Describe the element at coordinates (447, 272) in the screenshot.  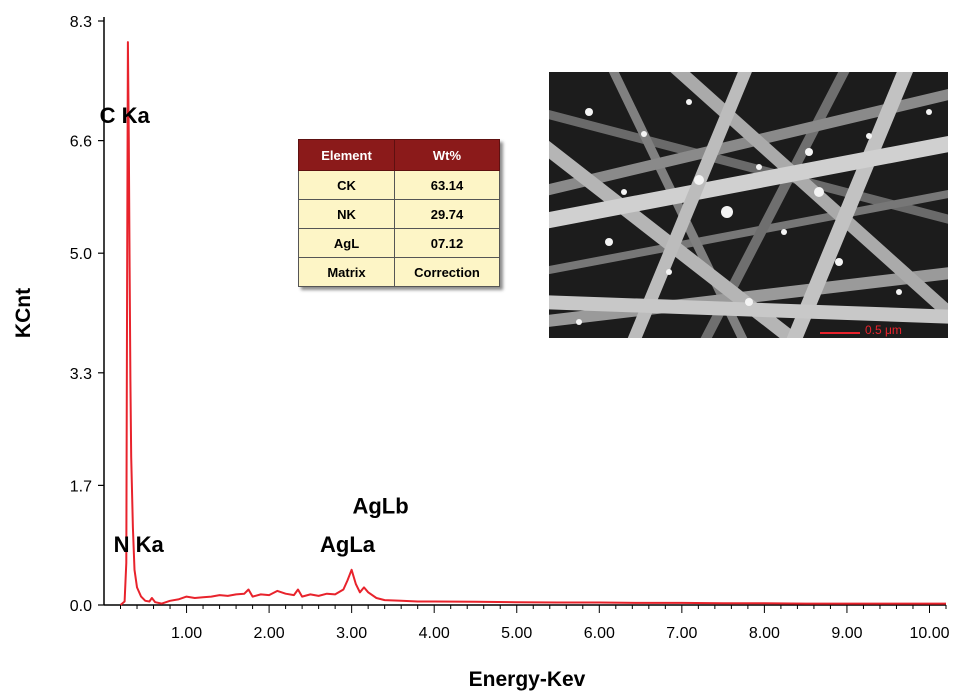
I see `table-cell: Correction` at that location.